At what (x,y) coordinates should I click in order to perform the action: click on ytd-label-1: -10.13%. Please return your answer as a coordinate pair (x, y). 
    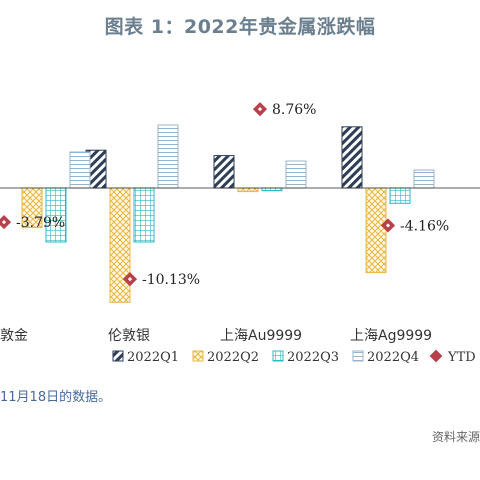
    Looking at the image, I should click on (171, 280).